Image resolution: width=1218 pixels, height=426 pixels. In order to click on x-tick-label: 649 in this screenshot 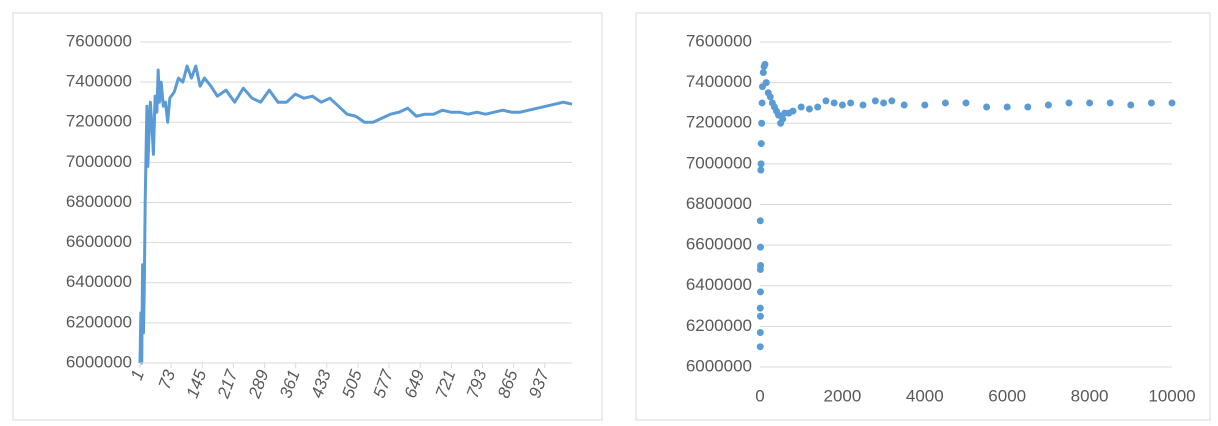, I will do `click(415, 384)`.